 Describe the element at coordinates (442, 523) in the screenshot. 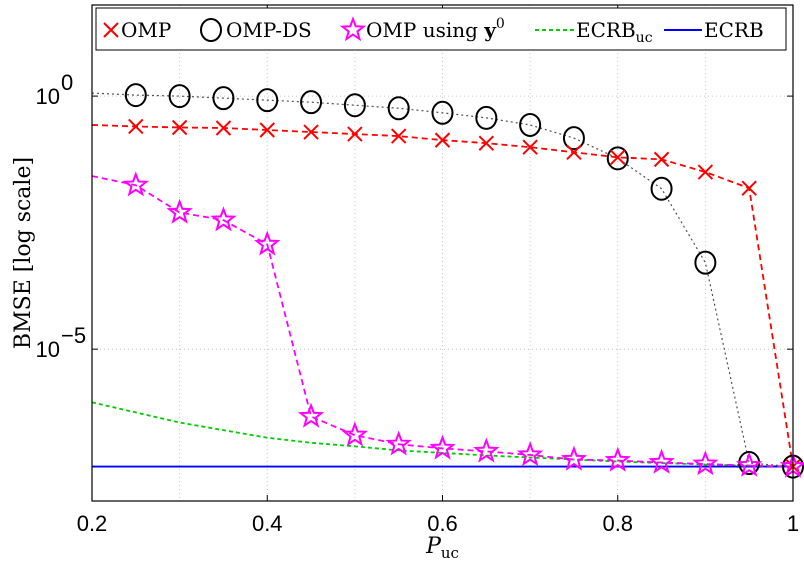

I see `x-tick-label: 0.6` at that location.